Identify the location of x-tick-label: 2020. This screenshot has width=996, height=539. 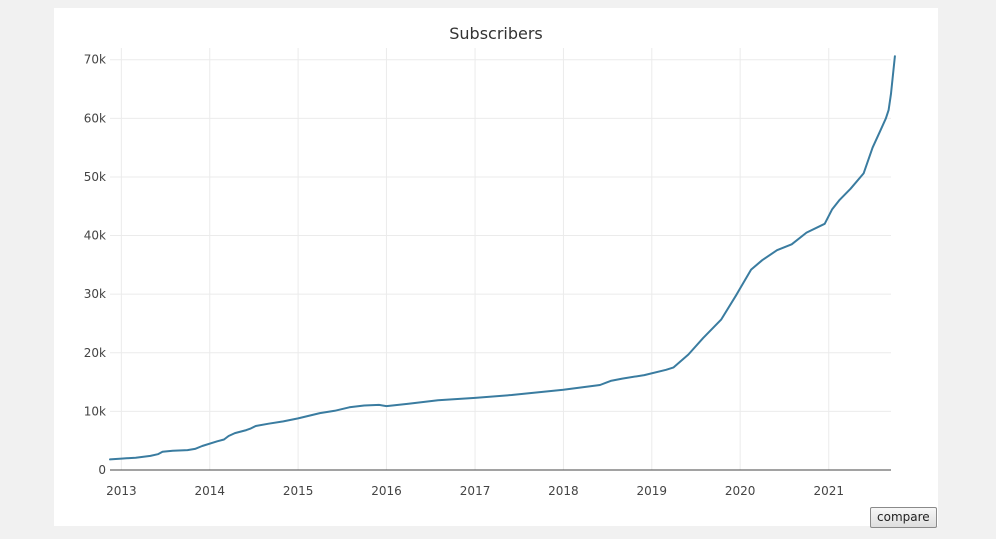
(740, 491).